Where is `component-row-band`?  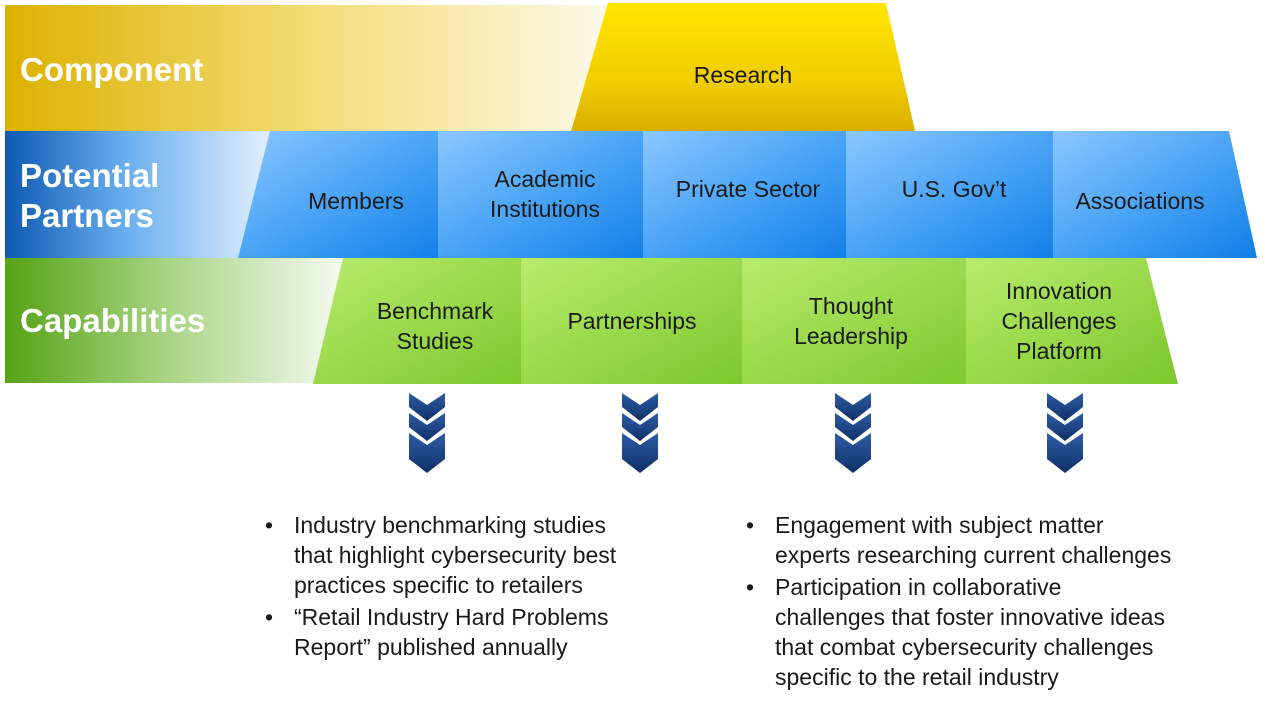 component-row-band is located at coordinates (335, 68).